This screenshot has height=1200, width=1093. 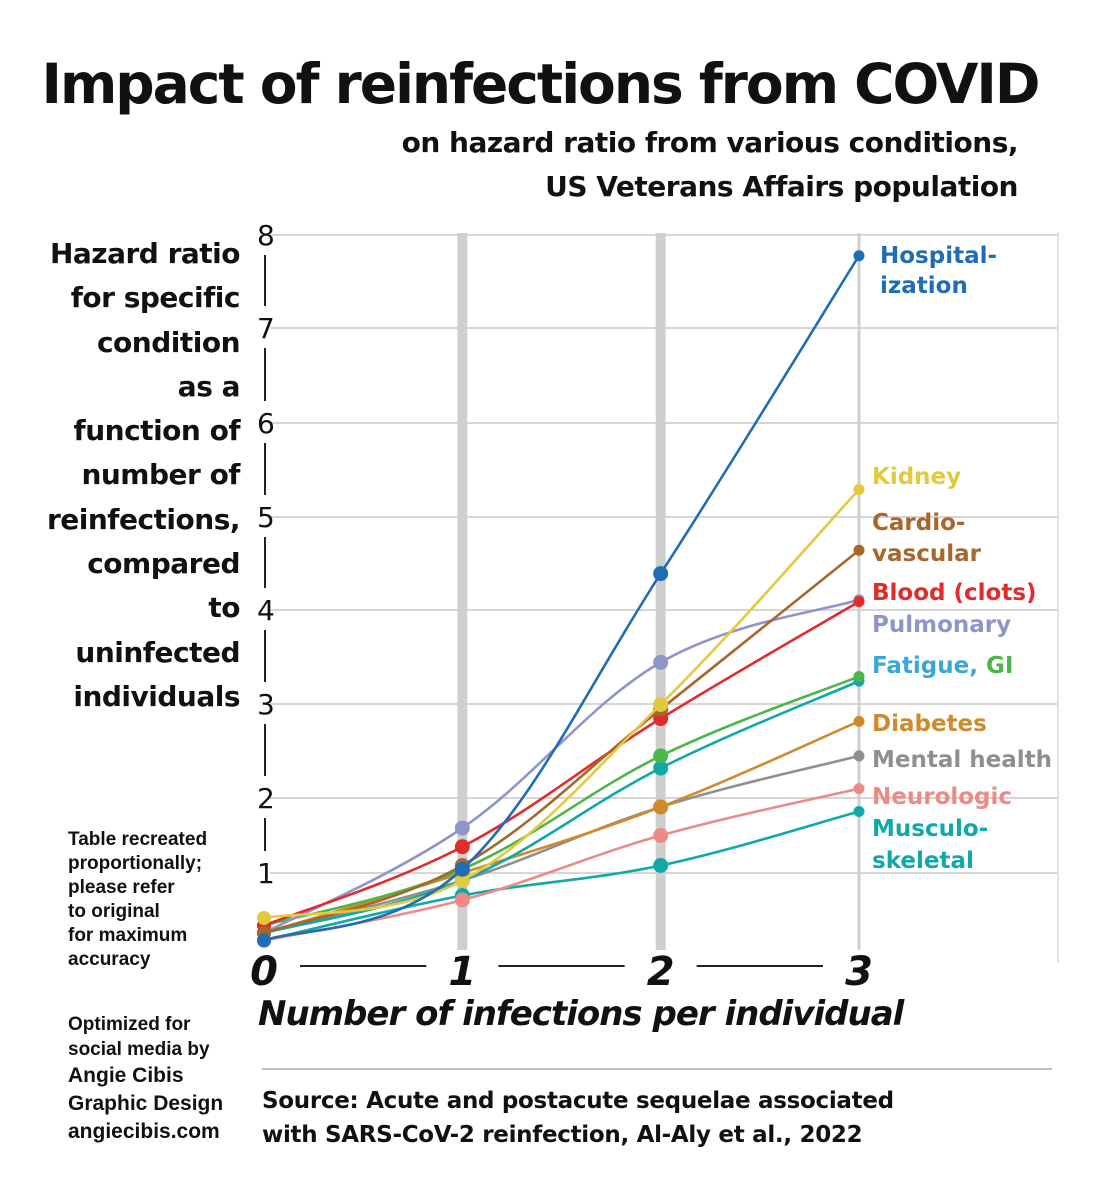 What do you see at coordinates (114, 911) in the screenshot?
I see `note-line: to original` at bounding box center [114, 911].